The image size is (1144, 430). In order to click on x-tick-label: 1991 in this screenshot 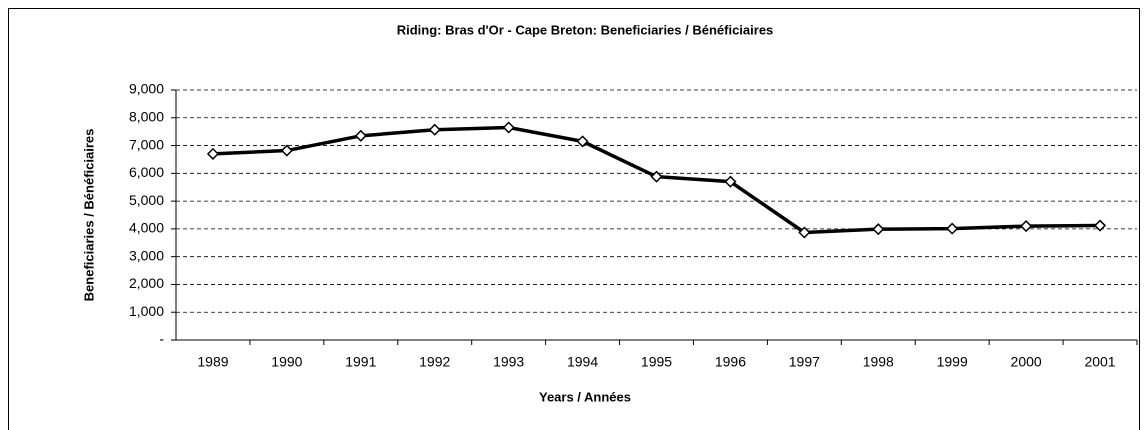, I will do `click(360, 362)`.